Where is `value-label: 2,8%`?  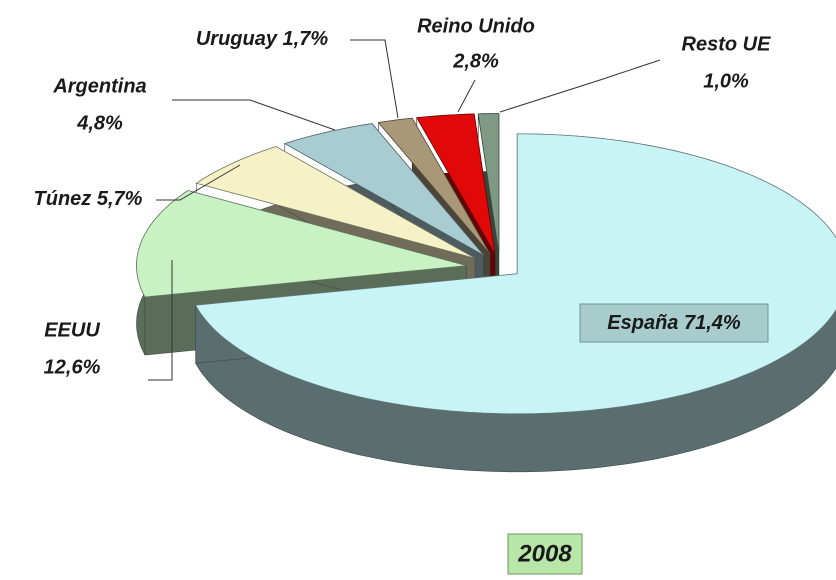
value-label: 2,8% is located at coordinates (475, 61).